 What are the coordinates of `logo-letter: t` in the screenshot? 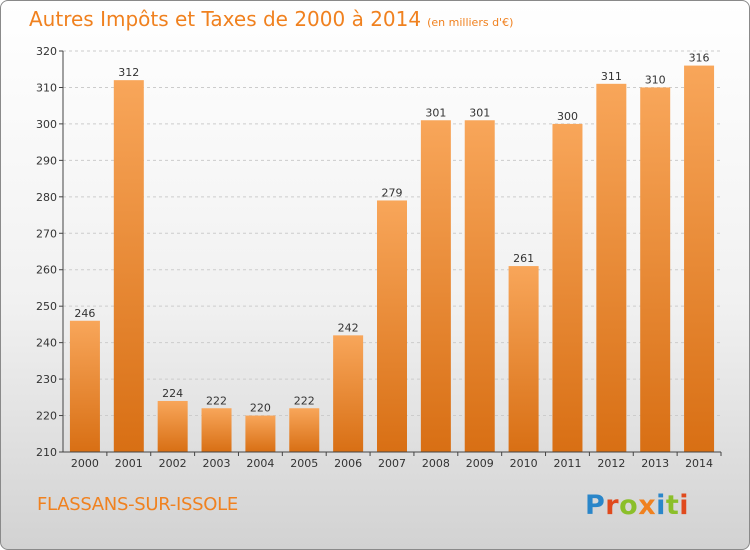 It's located at (672, 505).